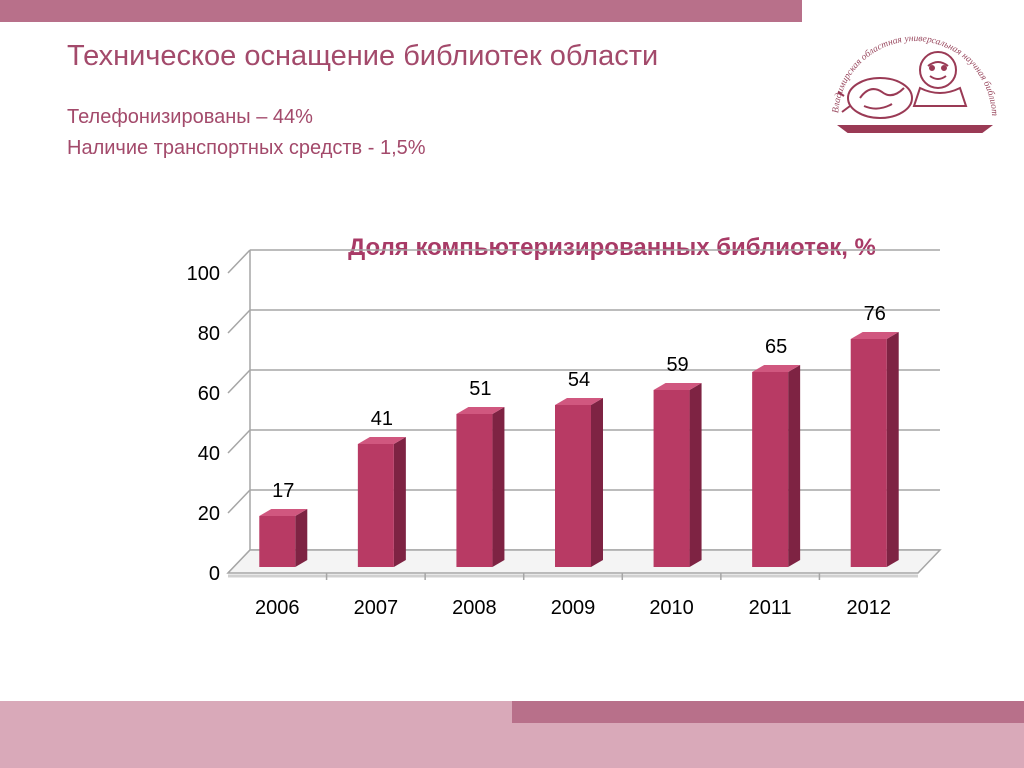 The width and height of the screenshot is (1024, 768). Describe the element at coordinates (246, 148) in the screenshot. I see `transport-stat: Наличие транспортных средств - 1,5%` at that location.